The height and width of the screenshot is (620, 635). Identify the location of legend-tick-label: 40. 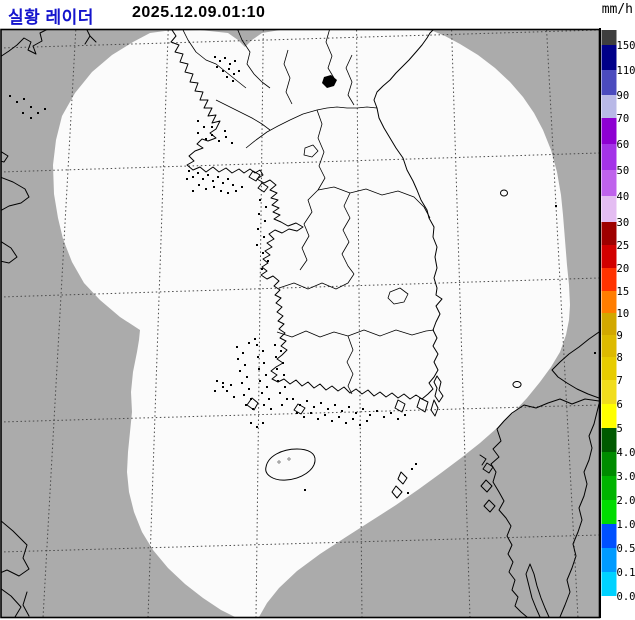
(623, 197).